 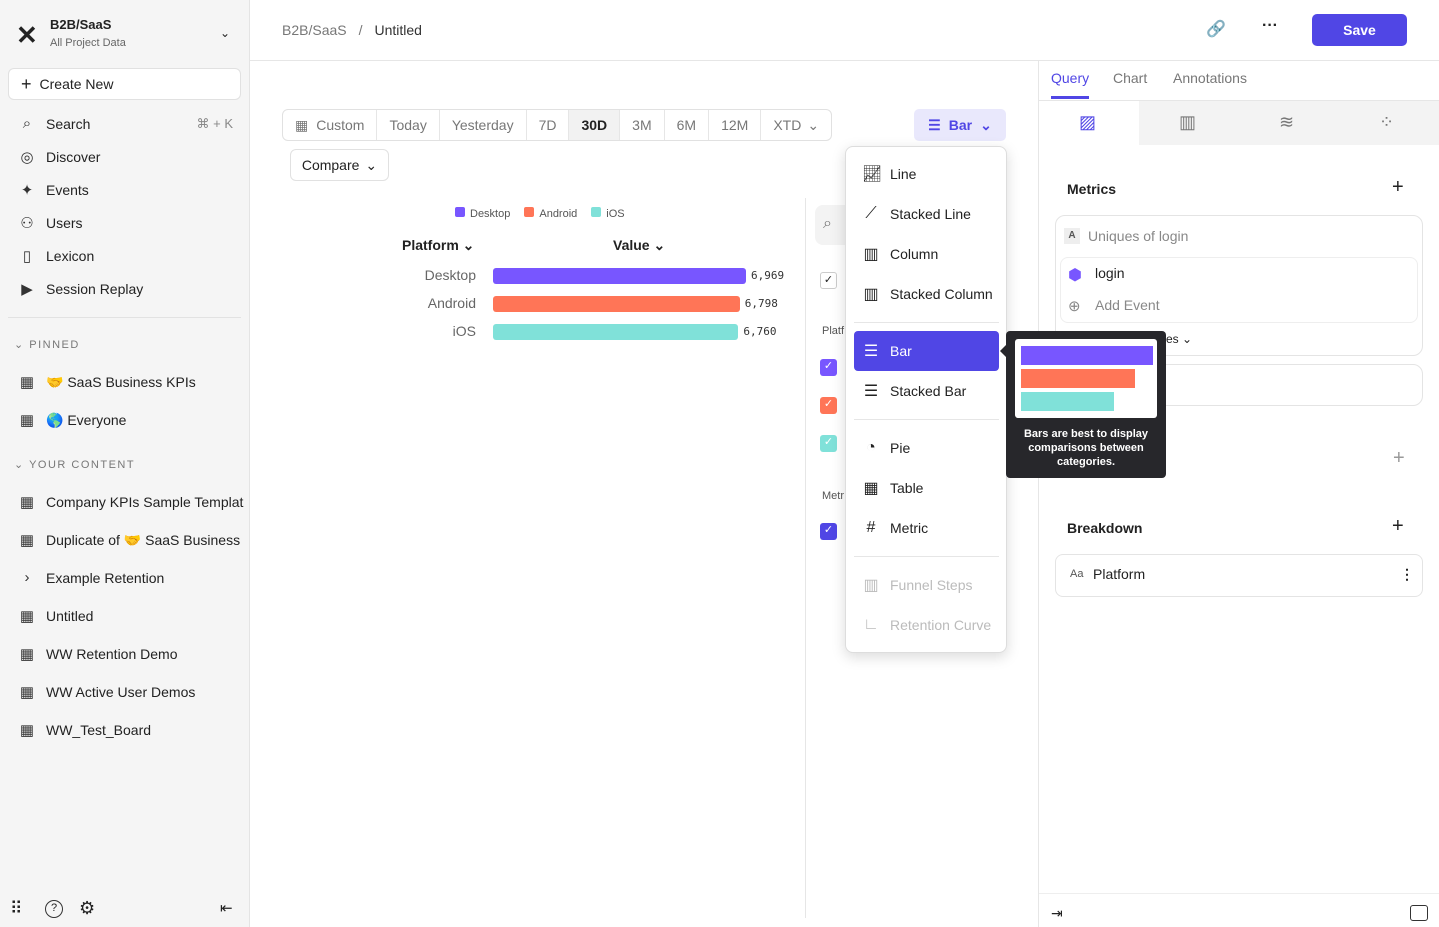 What do you see at coordinates (1399, 458) in the screenshot?
I see `add-filter-icon: +` at bounding box center [1399, 458].